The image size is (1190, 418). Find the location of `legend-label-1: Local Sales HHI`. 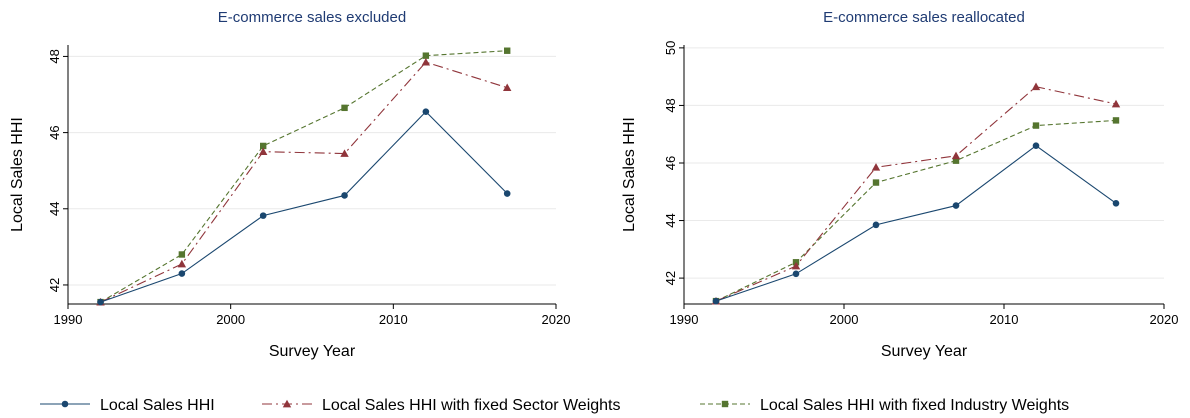

legend-label-1: Local Sales HHI is located at coordinates (157, 405).